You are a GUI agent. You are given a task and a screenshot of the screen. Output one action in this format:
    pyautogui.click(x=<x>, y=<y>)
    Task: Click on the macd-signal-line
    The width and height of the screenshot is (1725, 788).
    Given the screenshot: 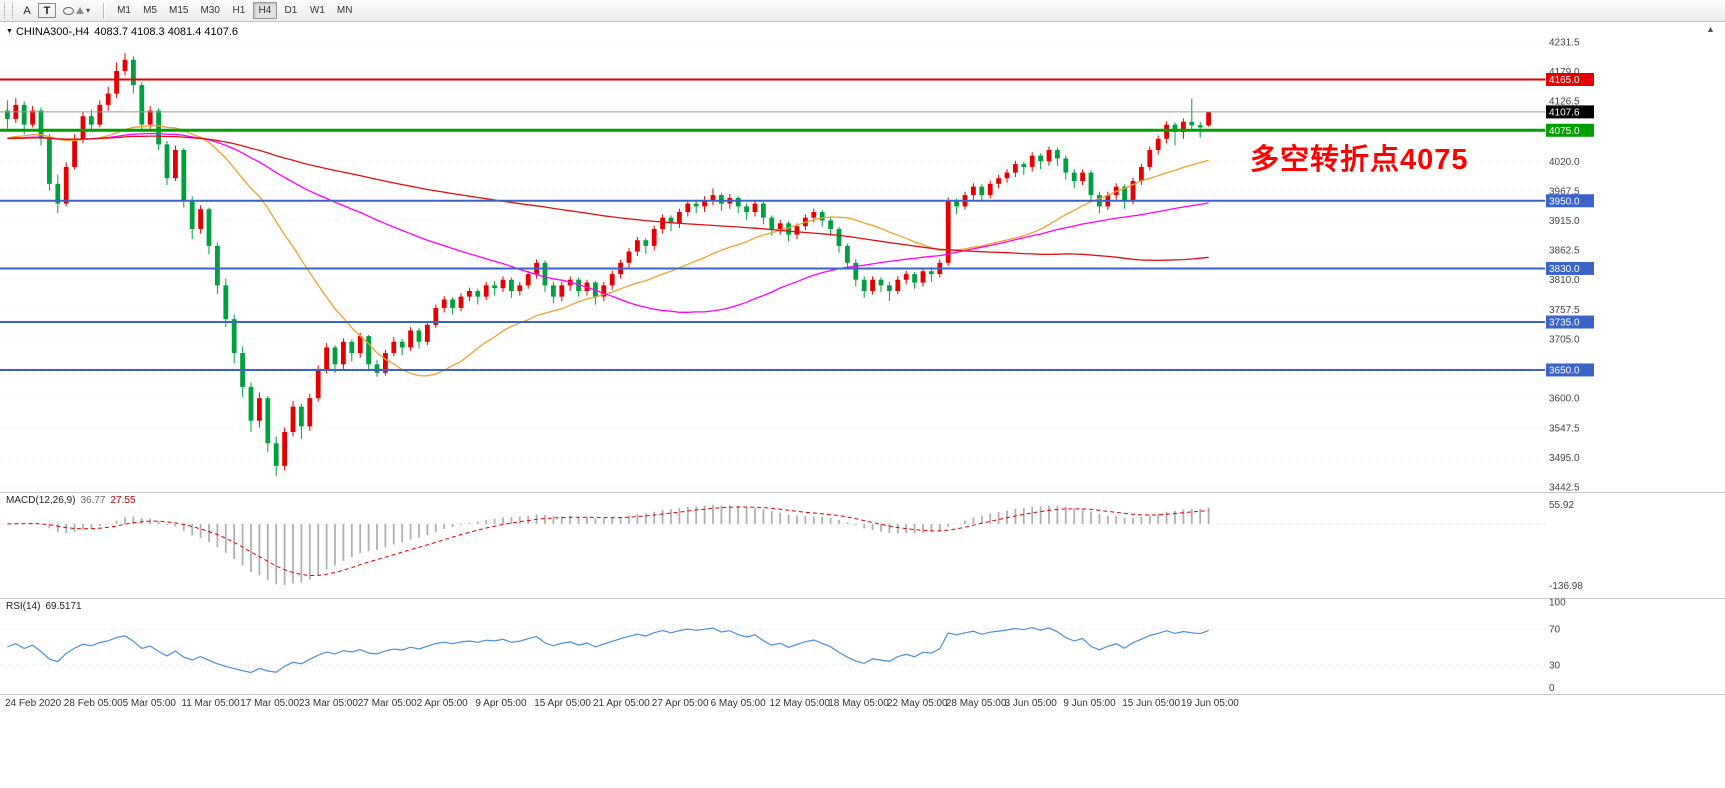 What is the action you would take?
    pyautogui.click(x=608, y=541)
    